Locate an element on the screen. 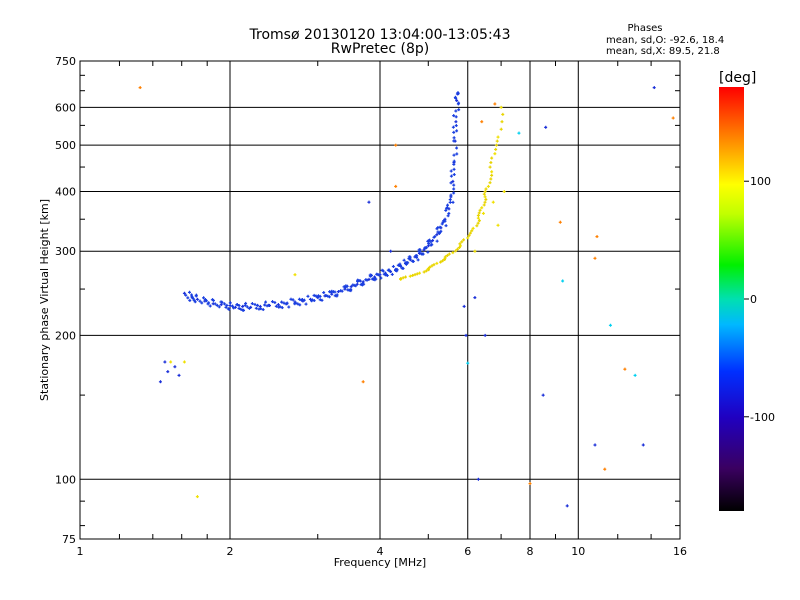 The width and height of the screenshot is (800, 600). legend-title: Phases is located at coordinates (644, 28).